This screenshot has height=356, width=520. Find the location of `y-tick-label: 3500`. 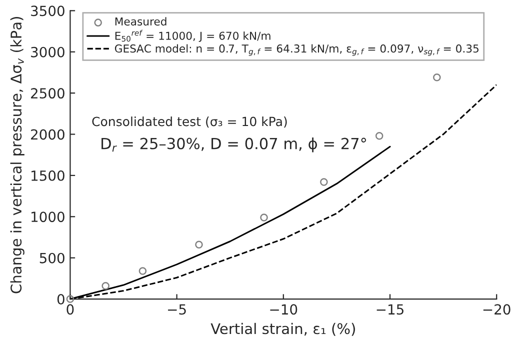

y-tick-label: 3500 is located at coordinates (47, 11).